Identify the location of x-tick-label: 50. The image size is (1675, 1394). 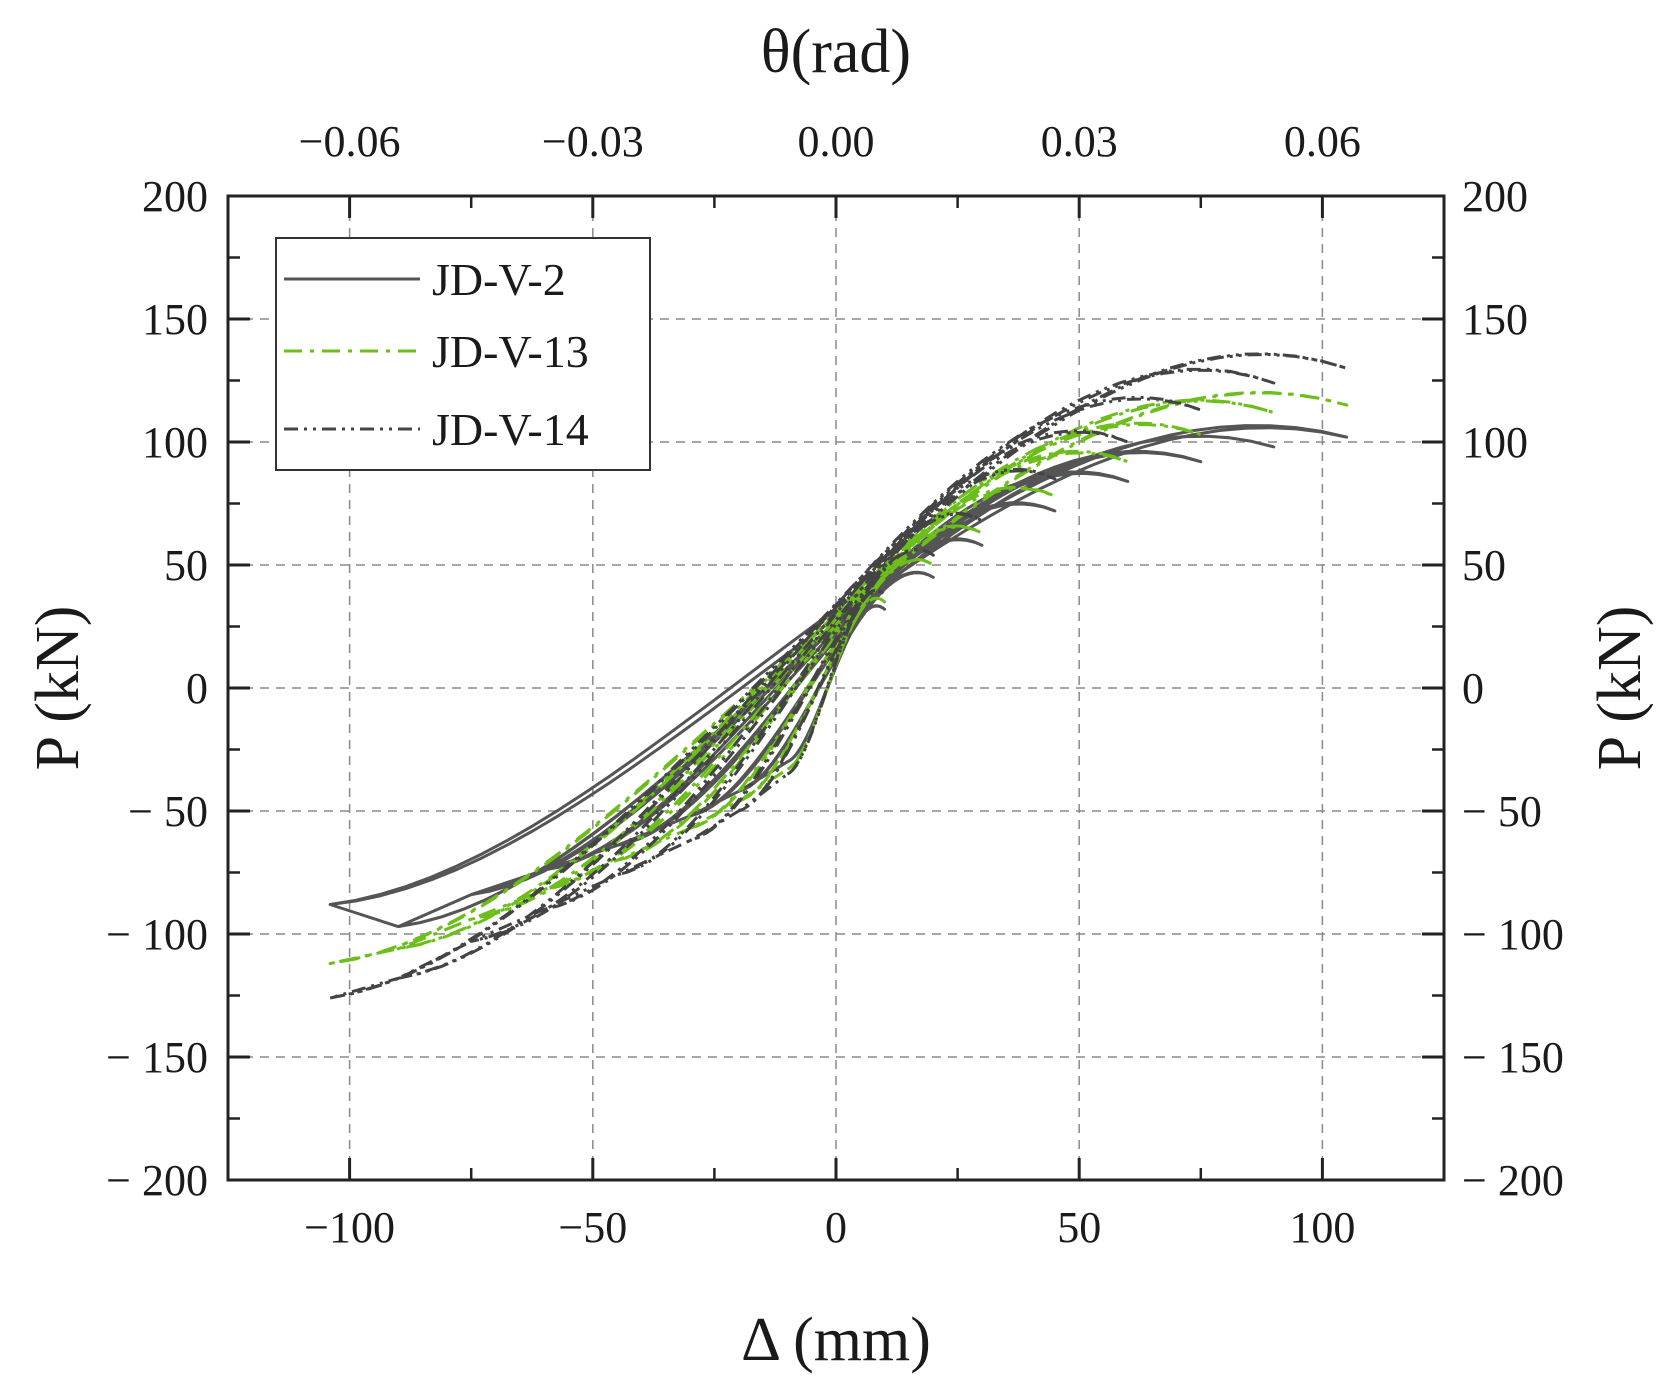
(1079, 1227).